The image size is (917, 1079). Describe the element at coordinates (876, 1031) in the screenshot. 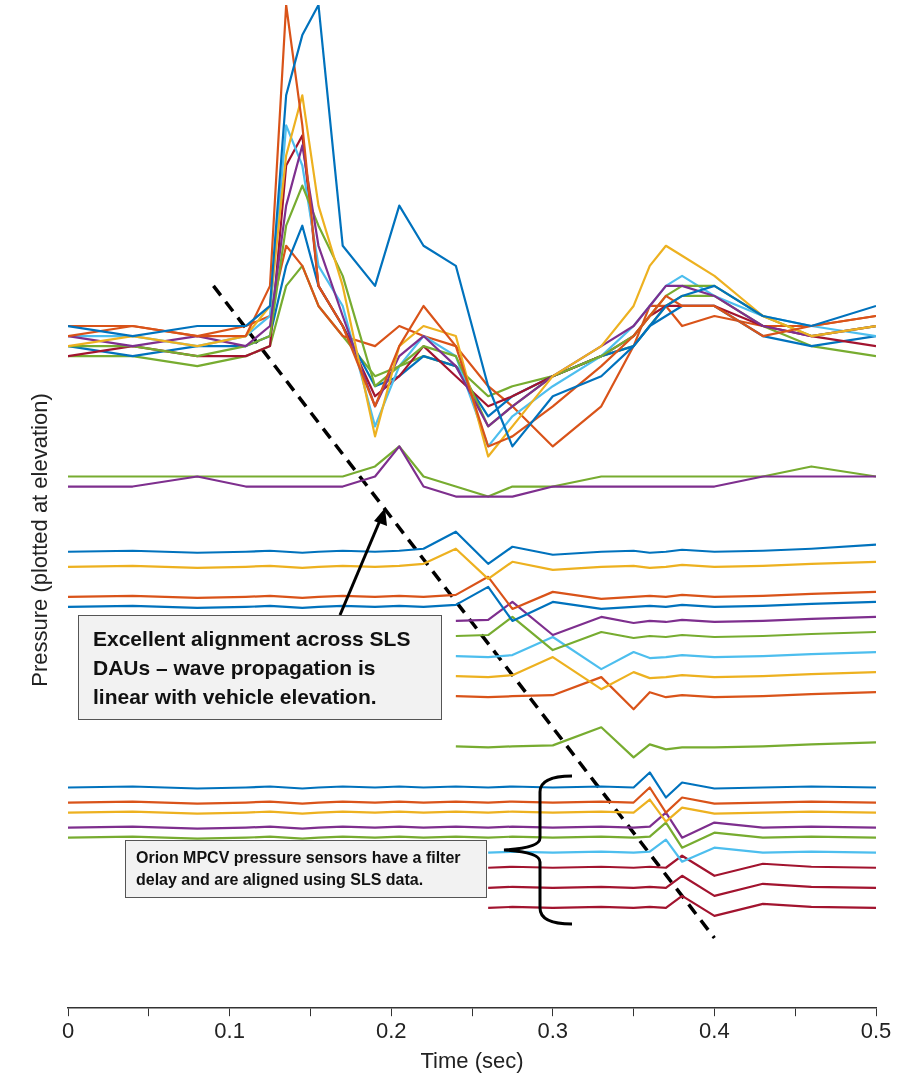

I see `x-tick-label: 0.5` at that location.